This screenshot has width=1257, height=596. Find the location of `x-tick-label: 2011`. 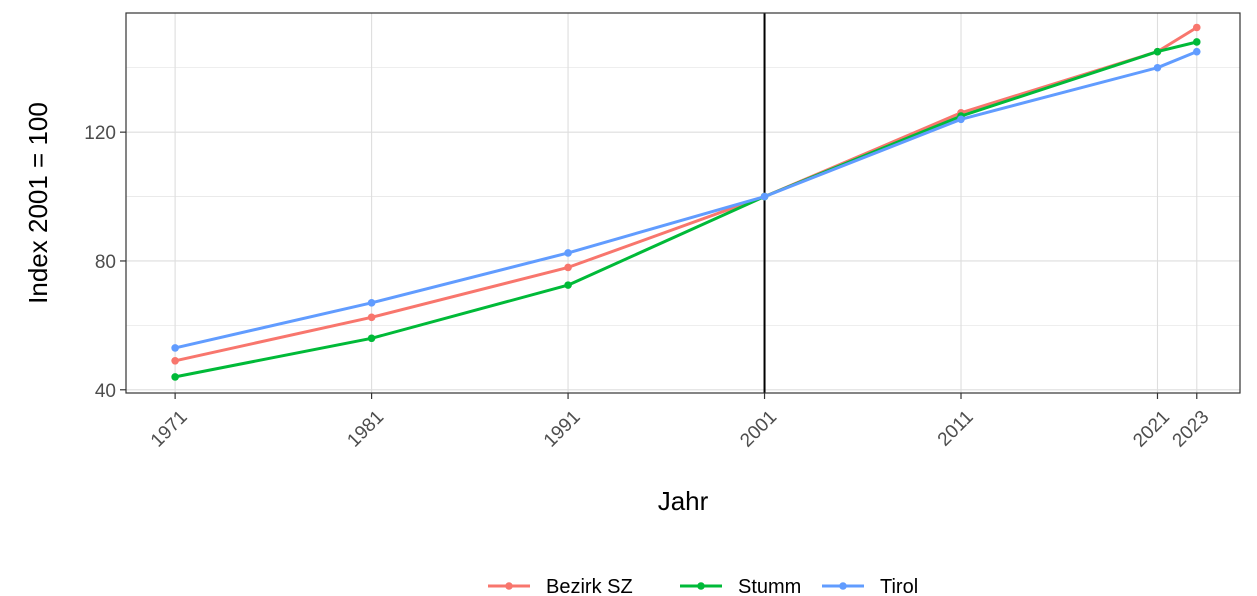

x-tick-label: 2011 is located at coordinates (956, 429).